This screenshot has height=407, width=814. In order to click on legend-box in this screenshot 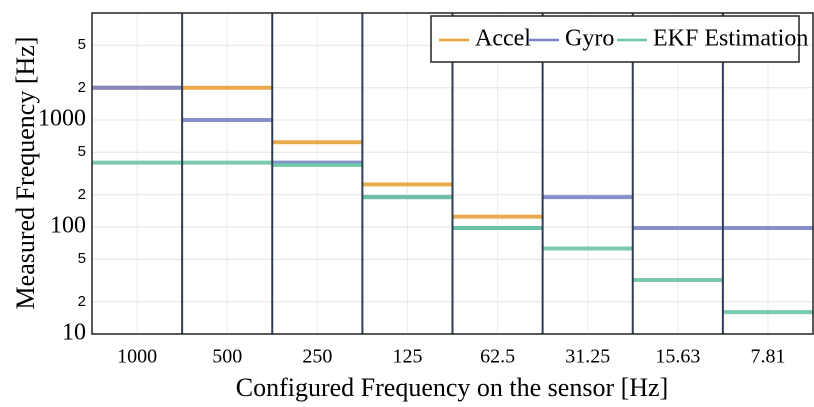, I will do `click(615, 39)`.